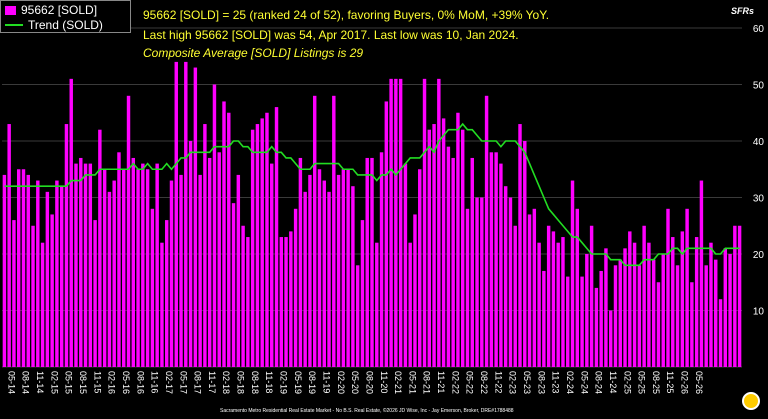  Describe the element at coordinates (556, 382) in the screenshot. I see `x-tick-label: 11-23` at that location.